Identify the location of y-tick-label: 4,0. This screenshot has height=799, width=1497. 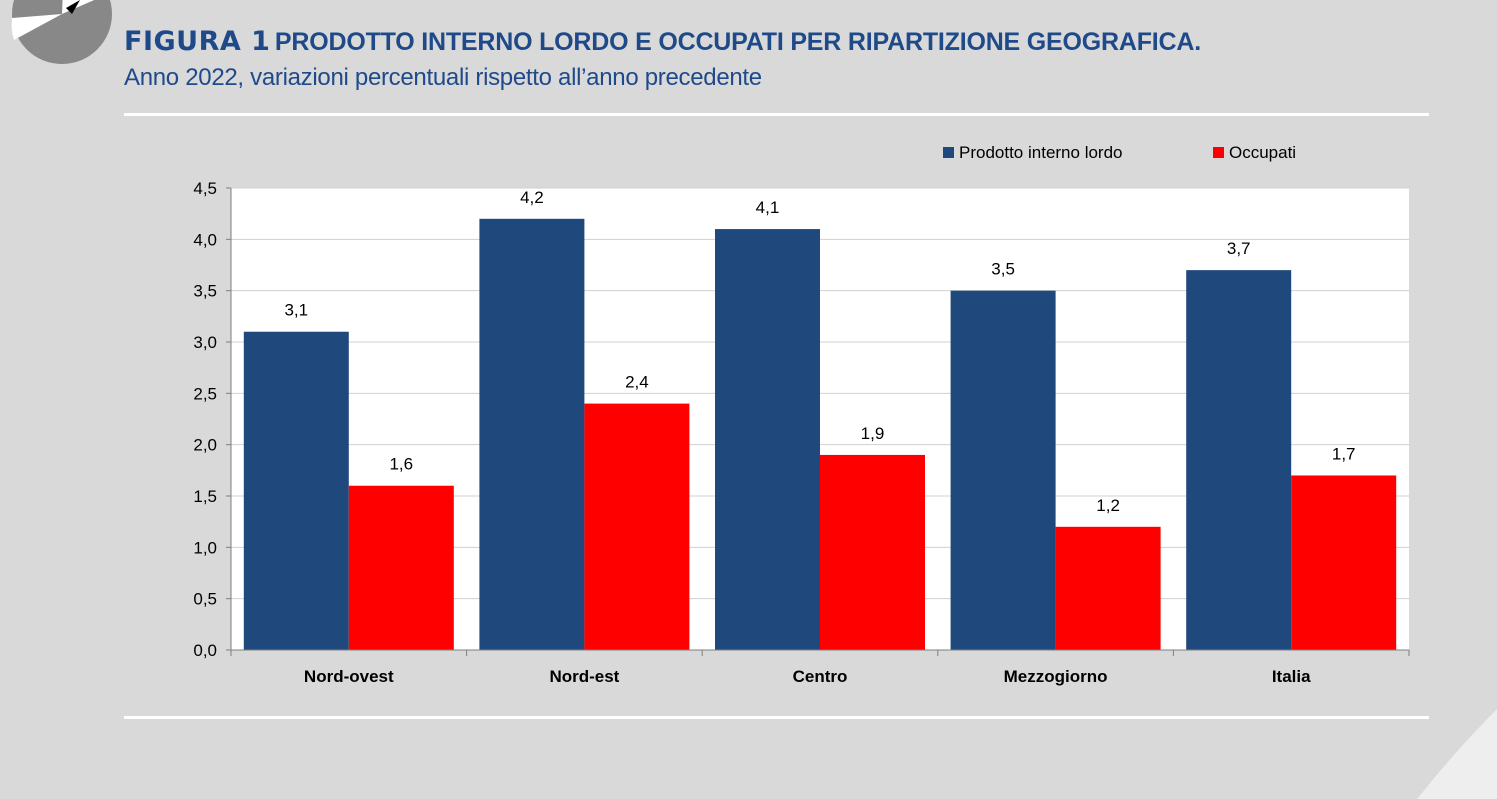
(205, 239).